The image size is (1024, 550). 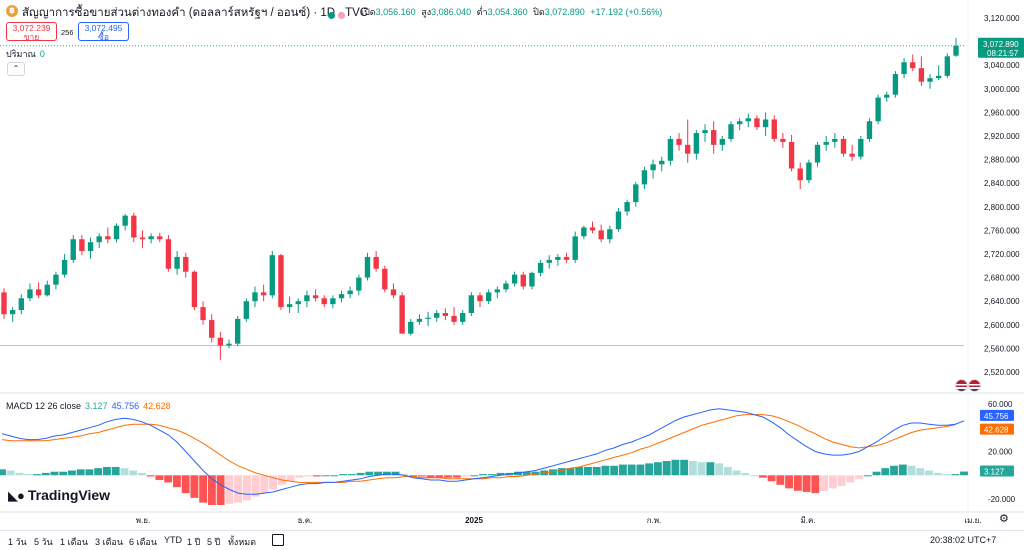 What do you see at coordinates (59, 495) in the screenshot?
I see `tradingview-logo: ◣● TradingView` at bounding box center [59, 495].